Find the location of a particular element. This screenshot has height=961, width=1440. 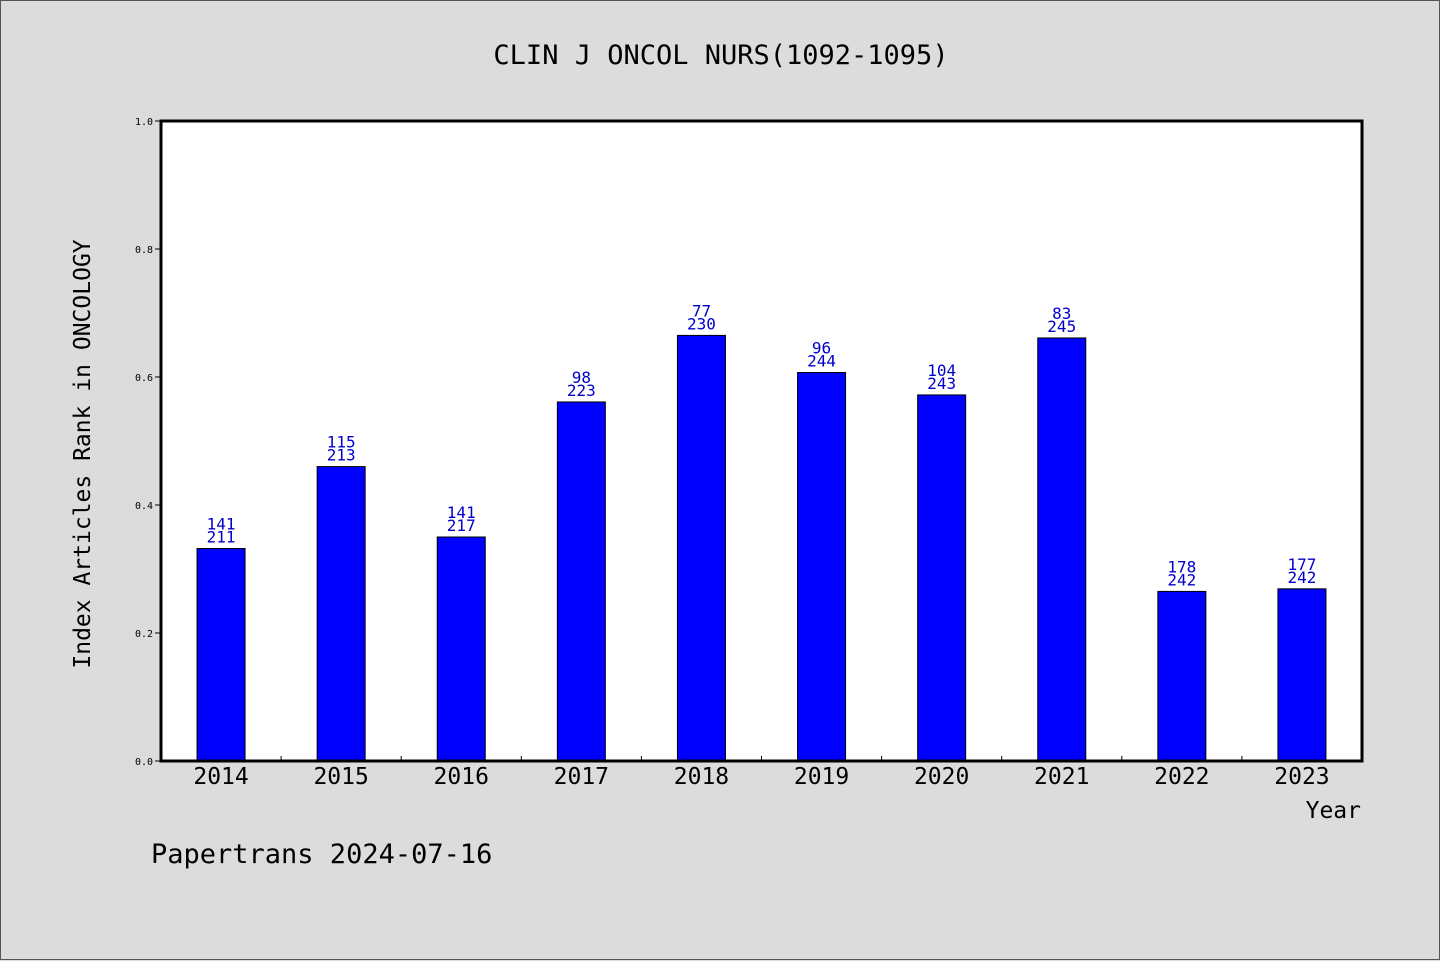

bar-2020 is located at coordinates (942, 578).